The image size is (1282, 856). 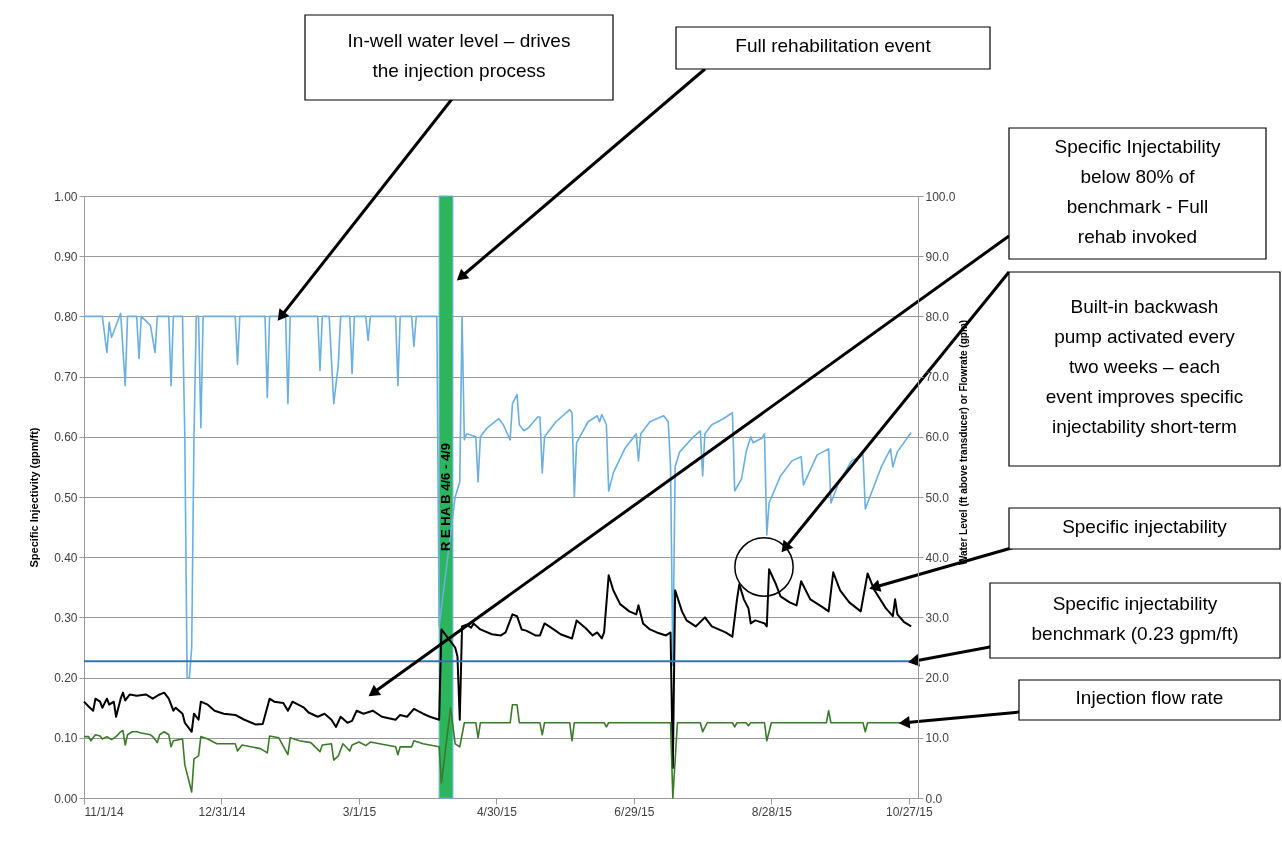 I want to click on x-tick-label: 12/31/14, so click(x=222, y=811).